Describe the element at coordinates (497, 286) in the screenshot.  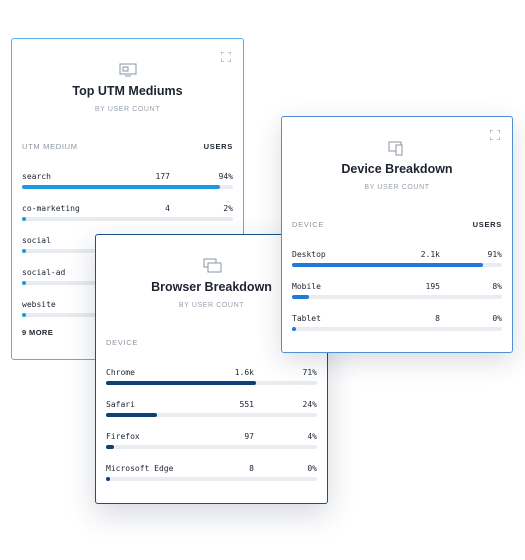
I see `row-percent: 8%` at that location.